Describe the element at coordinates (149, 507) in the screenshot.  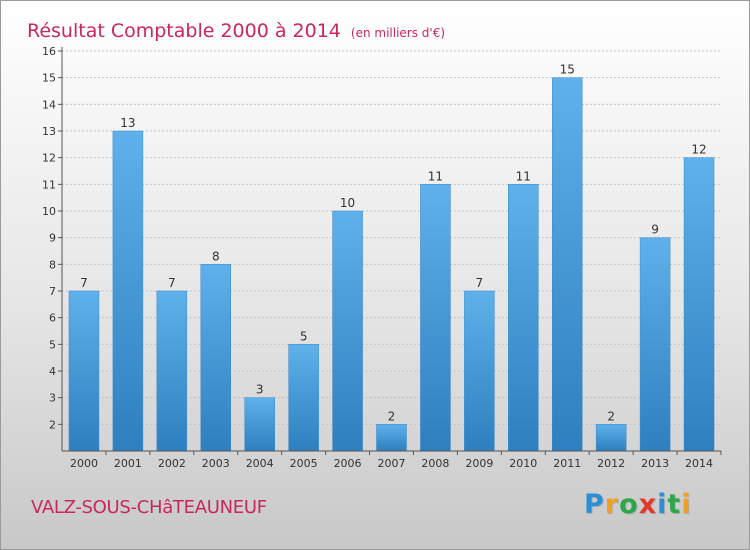
I see `commune-name: VALZ-SOUS-CHâTEAUNEUF` at that location.